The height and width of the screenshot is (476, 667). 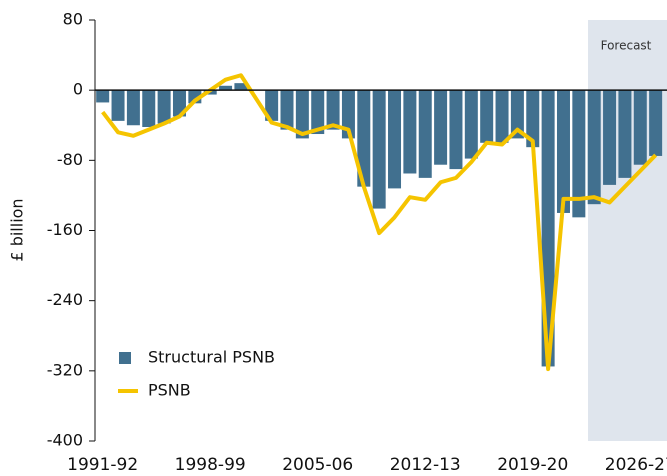 I want to click on legend-label: Structural PSNB, so click(x=211, y=357).